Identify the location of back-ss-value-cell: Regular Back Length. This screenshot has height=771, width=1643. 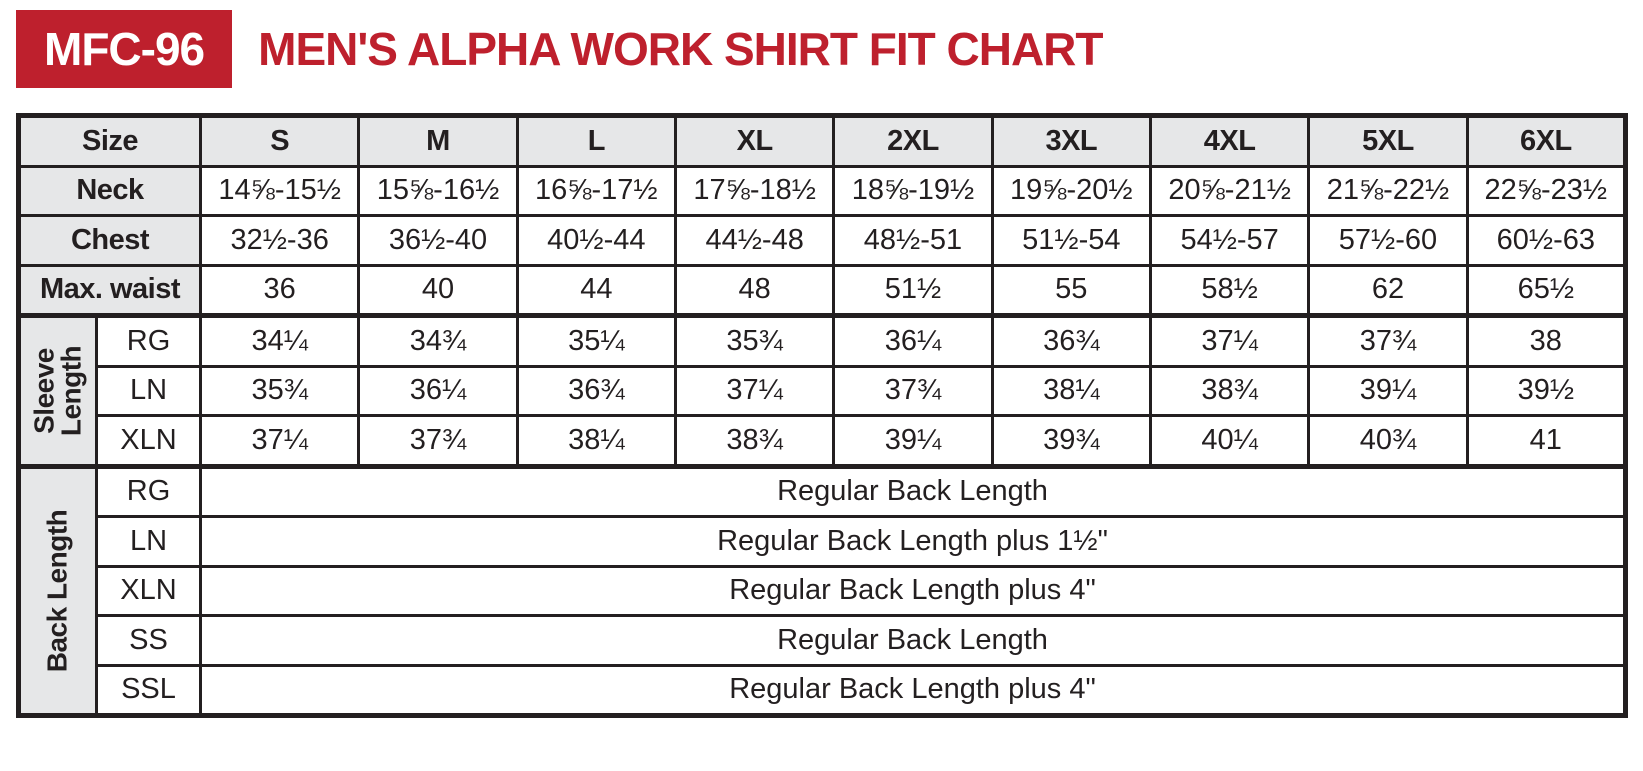
(913, 640).